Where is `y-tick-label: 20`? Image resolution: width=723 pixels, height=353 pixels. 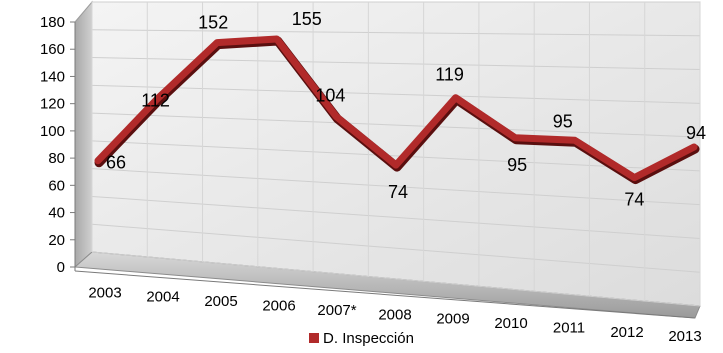 y-tick-label: 20 is located at coordinates (56, 240).